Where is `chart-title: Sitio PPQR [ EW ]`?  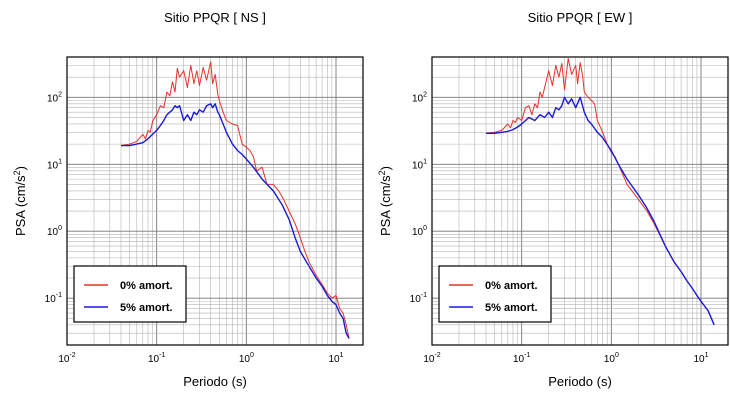 chart-title: Sitio PPQR [ EW ] is located at coordinates (580, 17).